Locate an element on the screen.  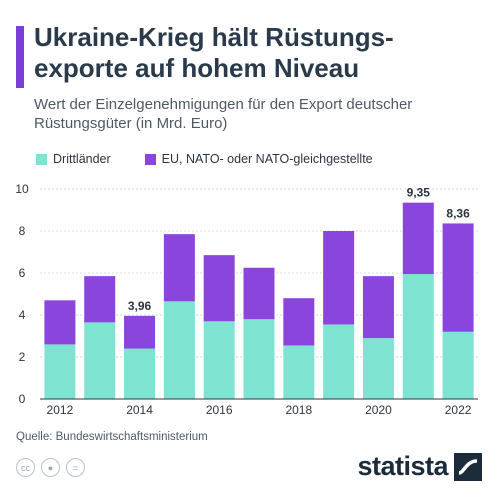
y-tick-label: 10 is located at coordinates (22, 189).